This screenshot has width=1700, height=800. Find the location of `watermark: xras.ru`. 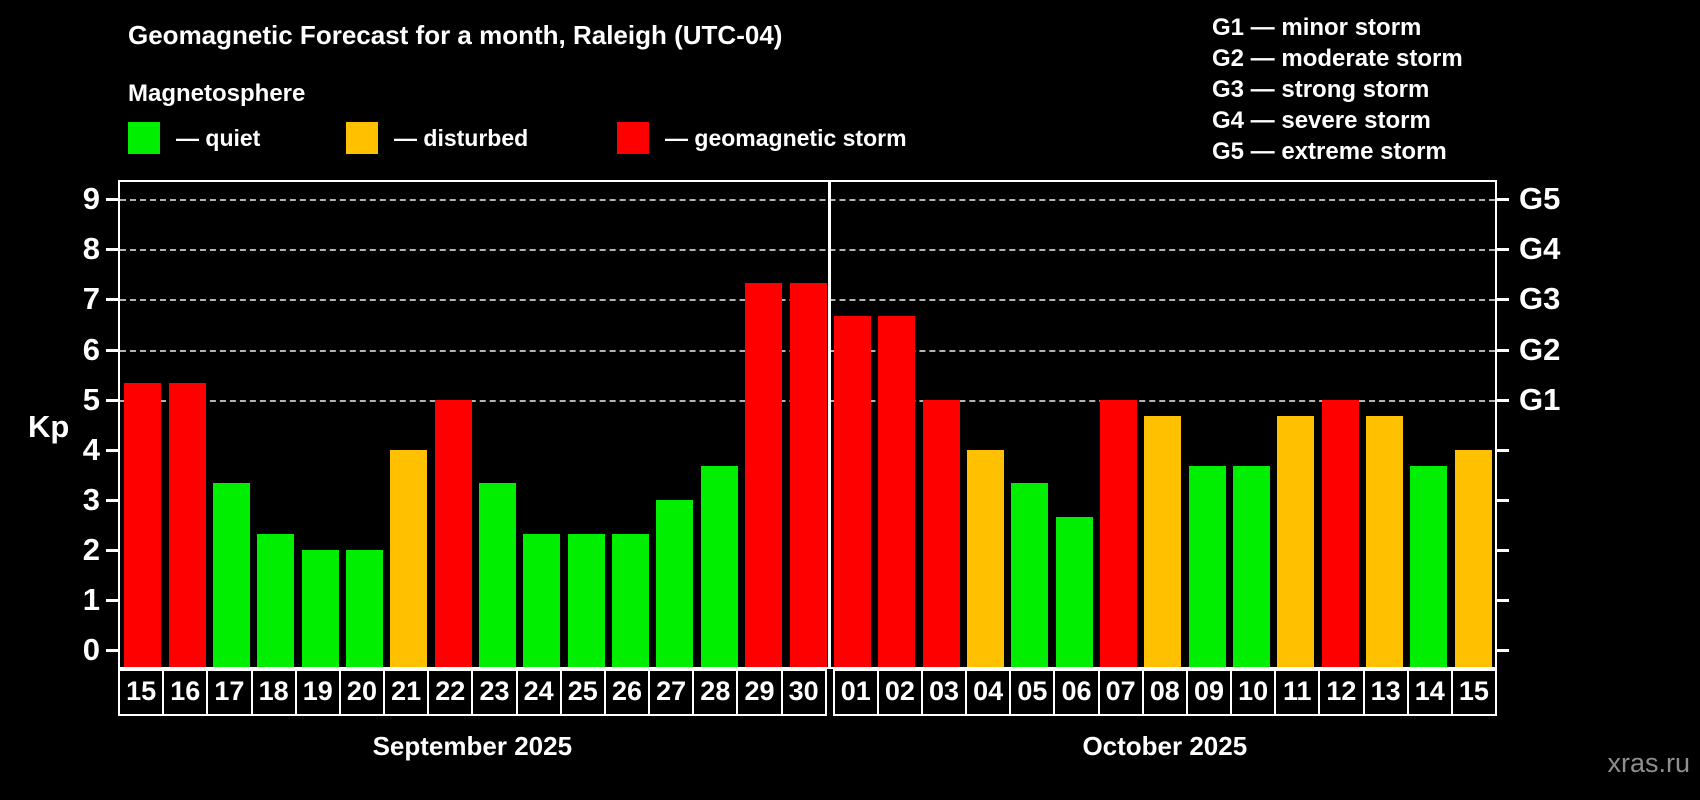

watermark: xras.ru is located at coordinates (1648, 763).